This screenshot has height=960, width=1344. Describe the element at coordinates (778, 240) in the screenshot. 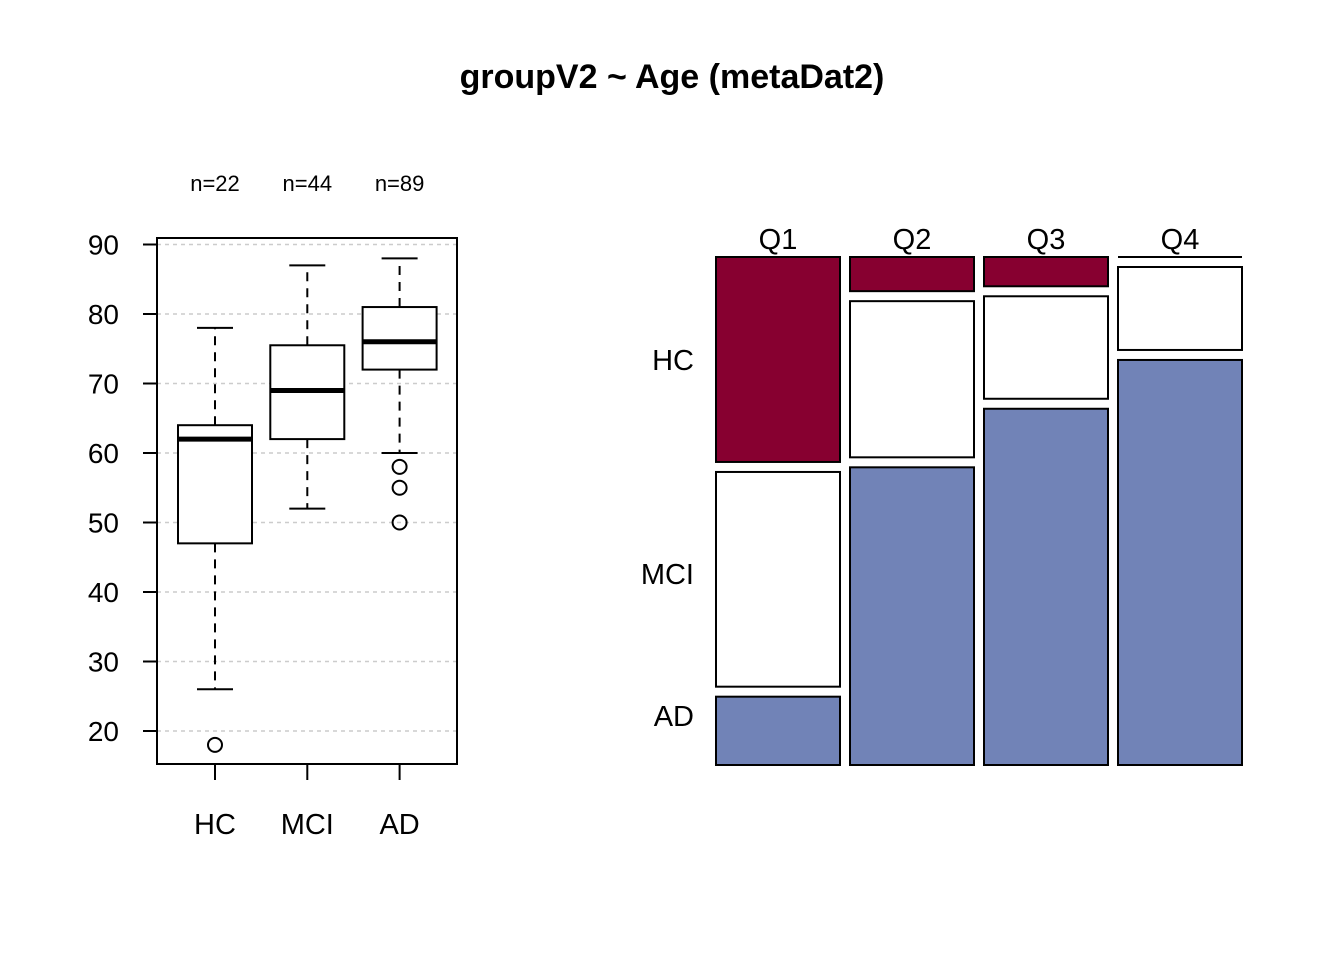

I see `column-label: Q1` at that location.